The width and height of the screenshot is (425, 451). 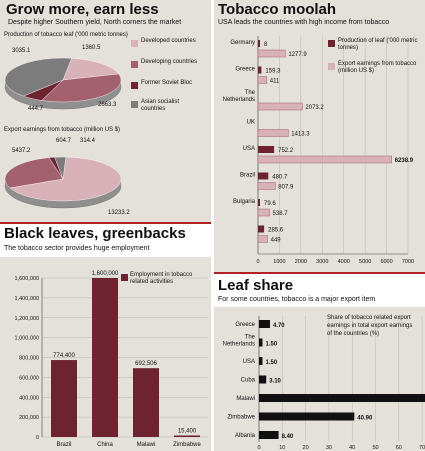 I want to click on bar-value-label: 79.6, so click(x=270, y=204).